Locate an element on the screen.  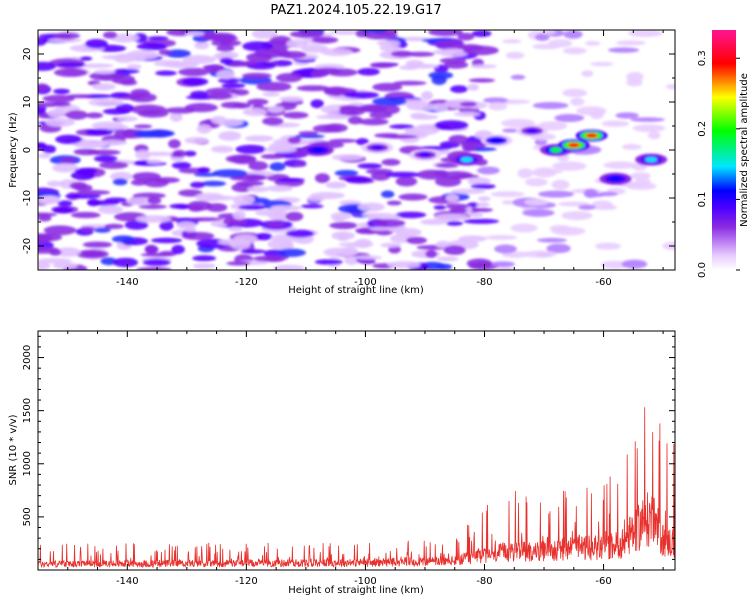
snr-xlabel: Height of straight line (km) is located at coordinates (356, 590).